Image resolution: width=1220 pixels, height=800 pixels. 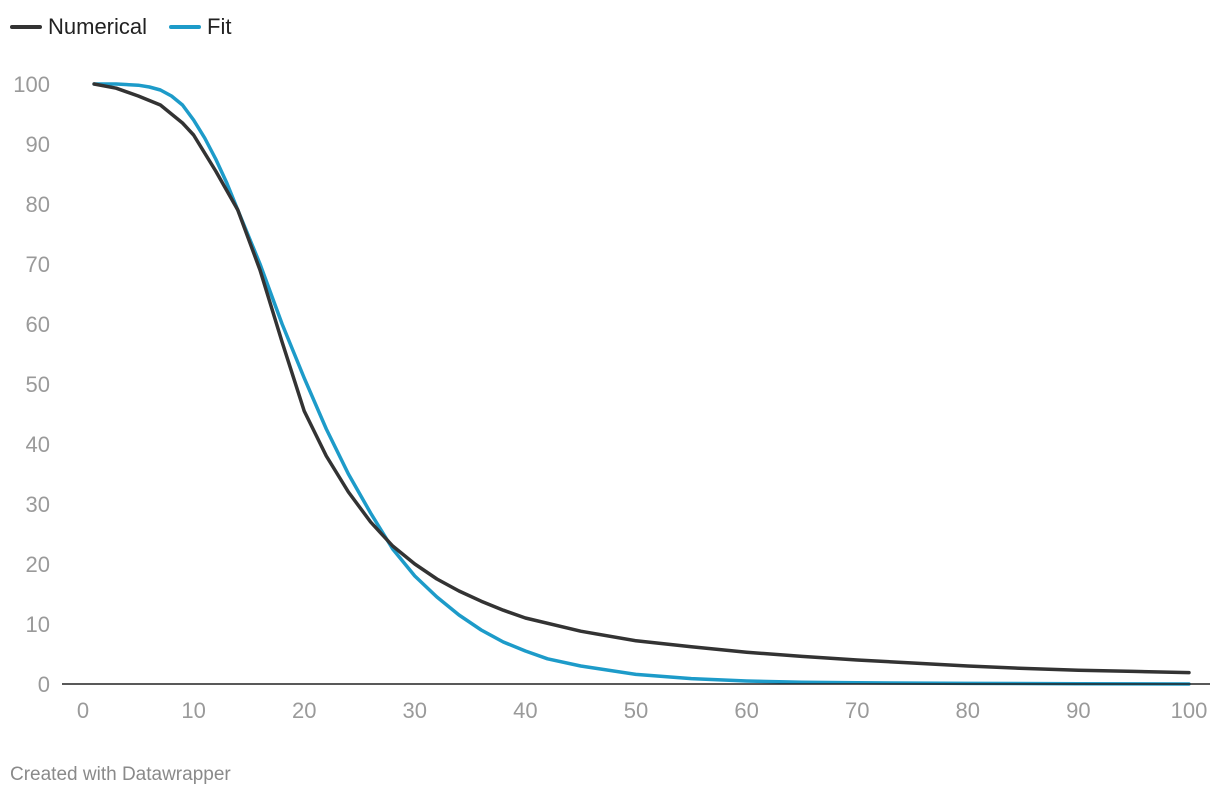 What do you see at coordinates (1078, 710) in the screenshot?
I see `x-tick-label: 90` at bounding box center [1078, 710].